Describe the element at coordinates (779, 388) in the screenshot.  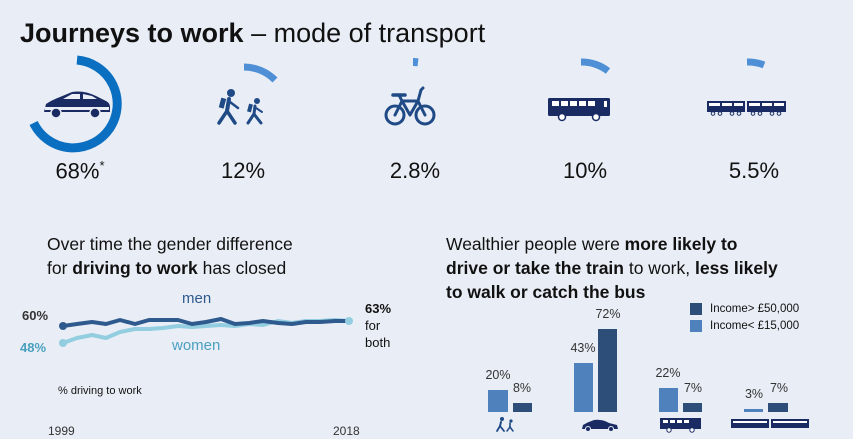
I see `bar-label-train-high: 7%` at that location.